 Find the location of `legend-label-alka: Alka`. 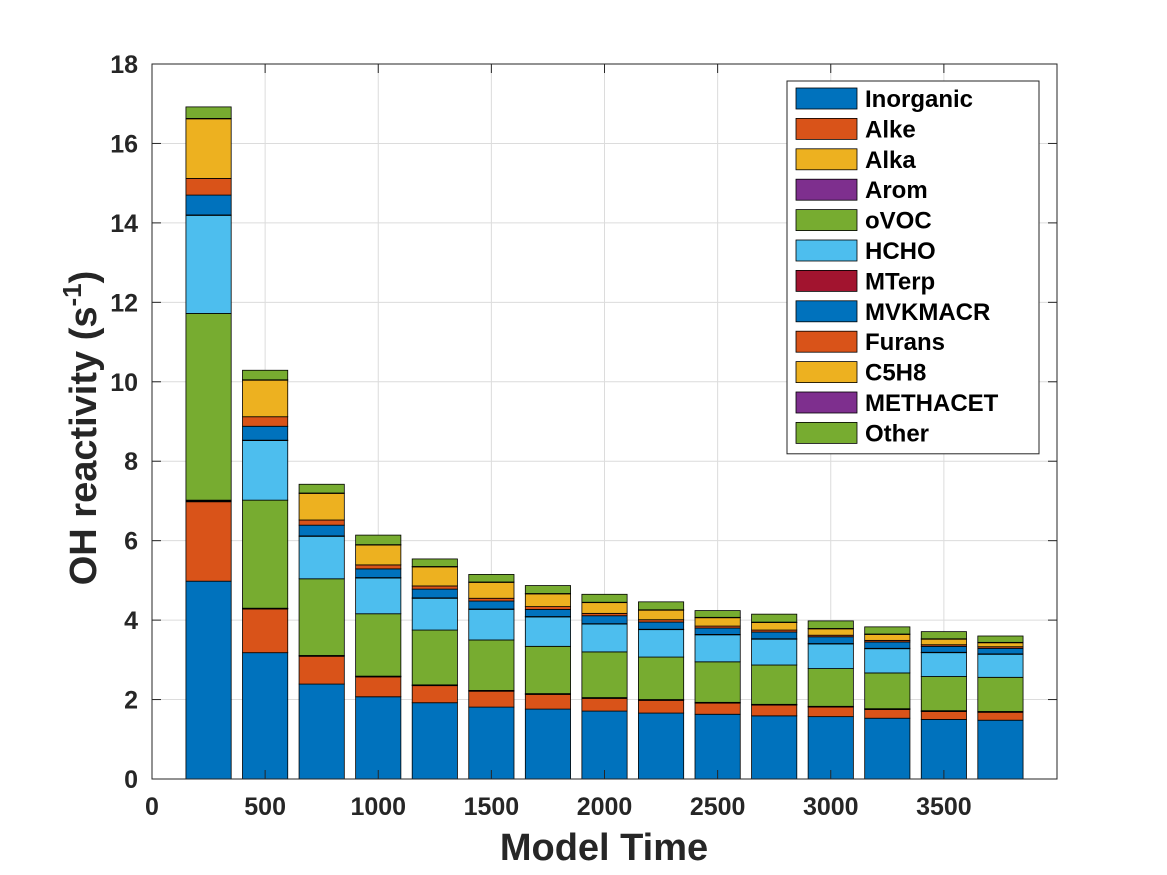

legend-label-alka: Alka is located at coordinates (890, 160).